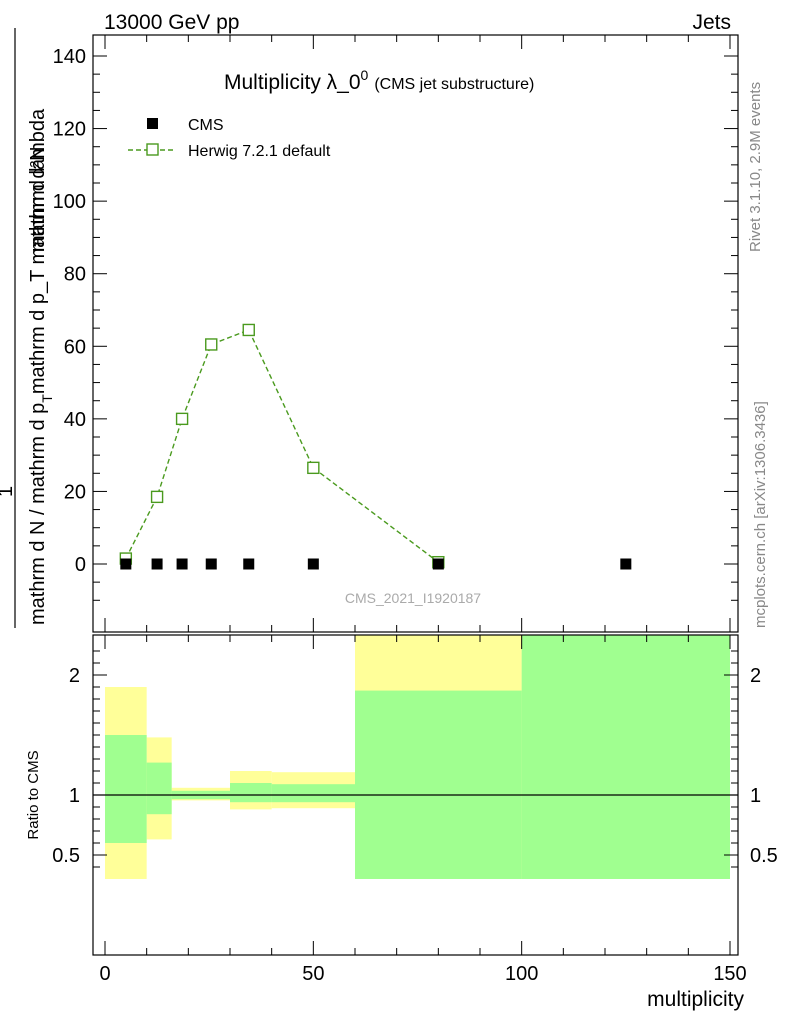 This screenshot has height=1024, width=786. Describe the element at coordinates (755, 167) in the screenshot. I see `rivet-version-label: Rivet 3.1.10, 2.9M events` at that location.